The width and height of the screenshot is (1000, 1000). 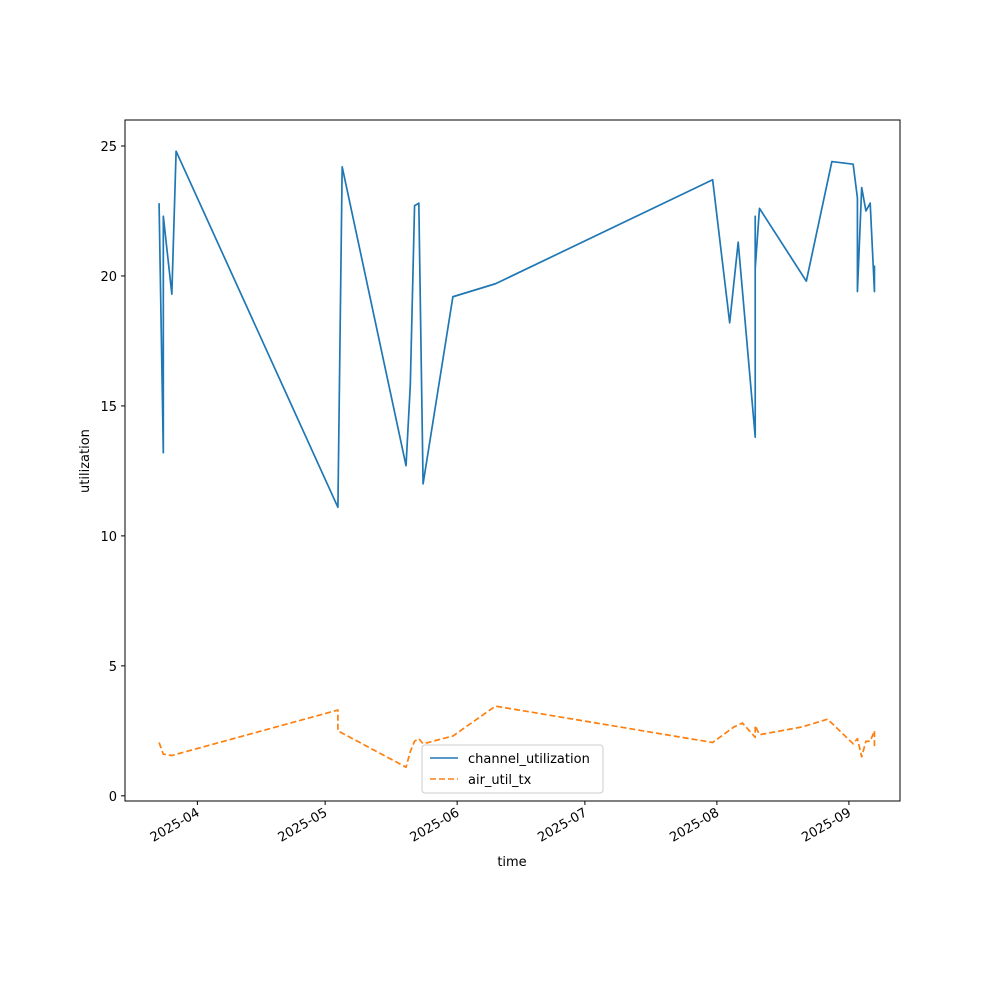 I want to click on y-tick-label: 5, so click(x=113, y=667).